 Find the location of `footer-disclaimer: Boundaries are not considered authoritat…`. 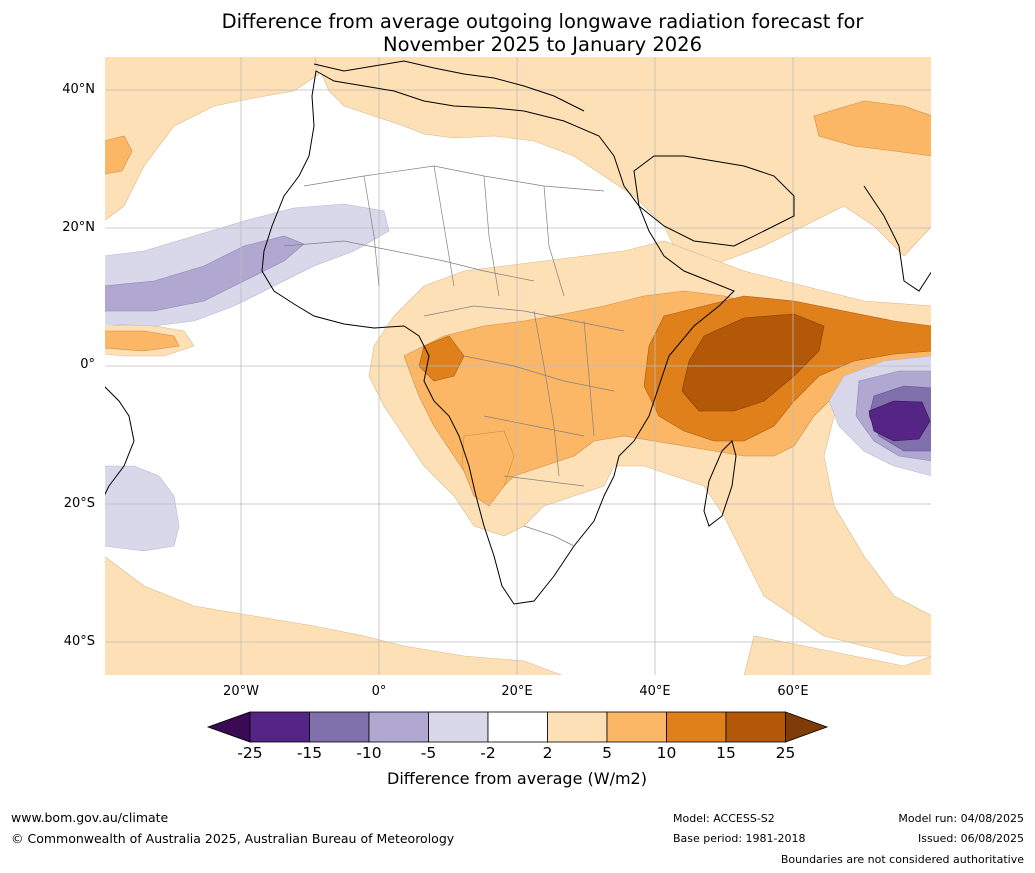

footer-disclaimer: Boundaries are not considered authoritat… is located at coordinates (902, 859).